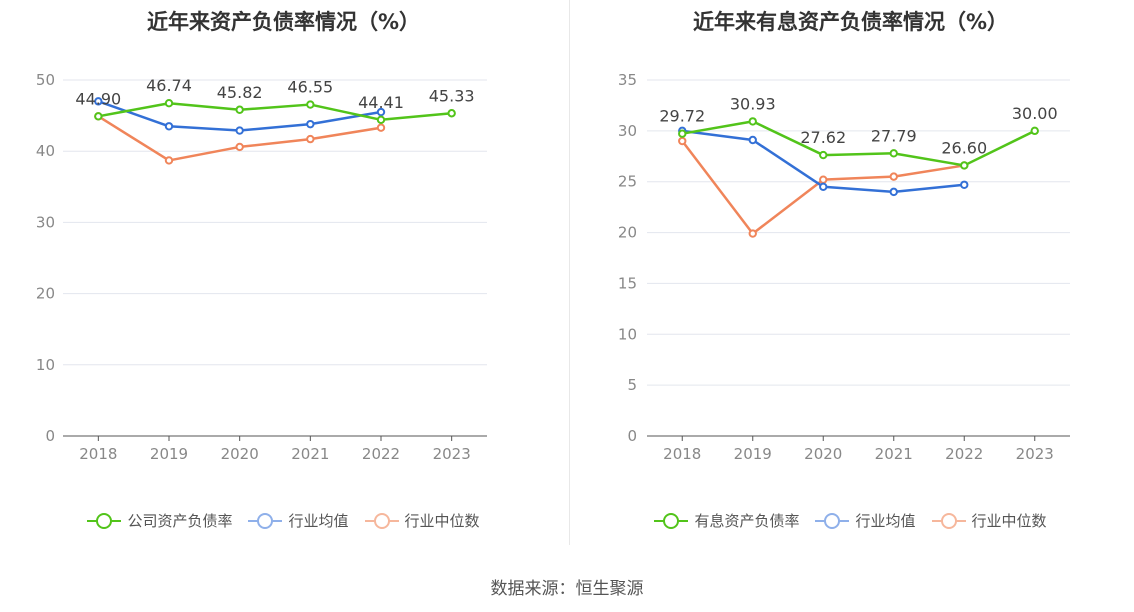 This screenshot has height=612, width=1134. Describe the element at coordinates (627, 283) in the screenshot. I see `y-tick-label: 15` at that location.